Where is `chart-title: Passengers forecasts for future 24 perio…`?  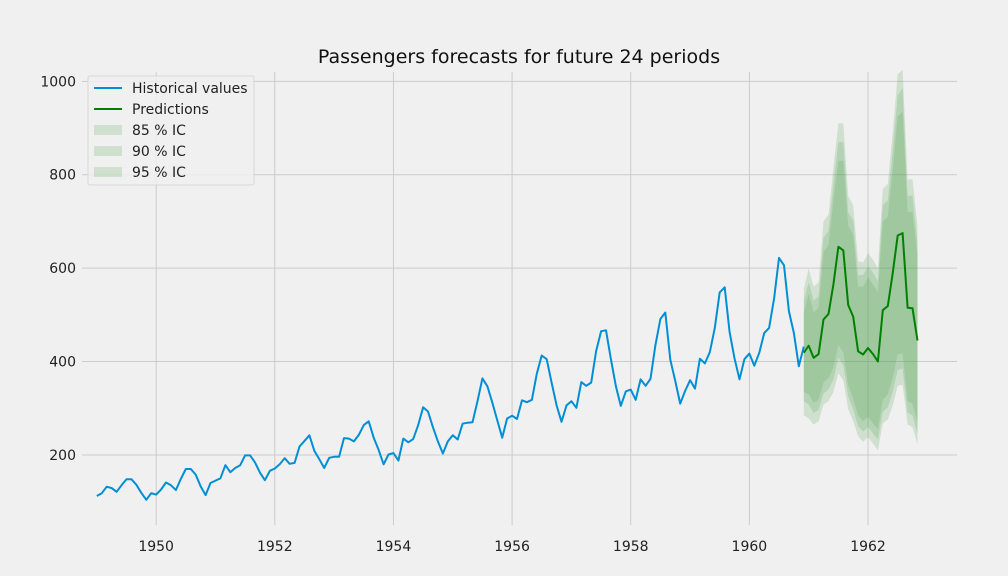
chart-title: Passengers forecasts for future 24 perio… is located at coordinates (519, 57).